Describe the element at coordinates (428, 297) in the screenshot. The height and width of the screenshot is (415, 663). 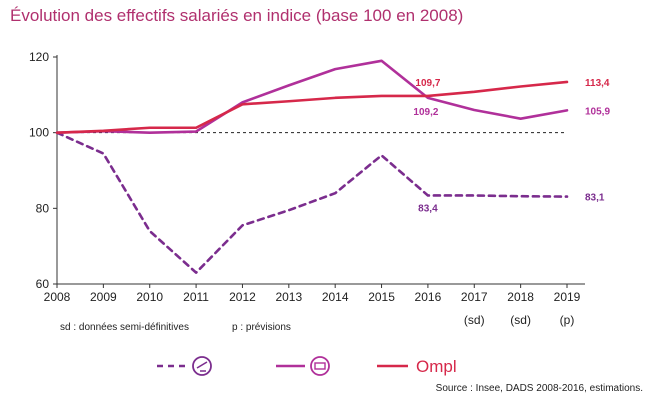
I see `x-tick-label: 2016` at that location.